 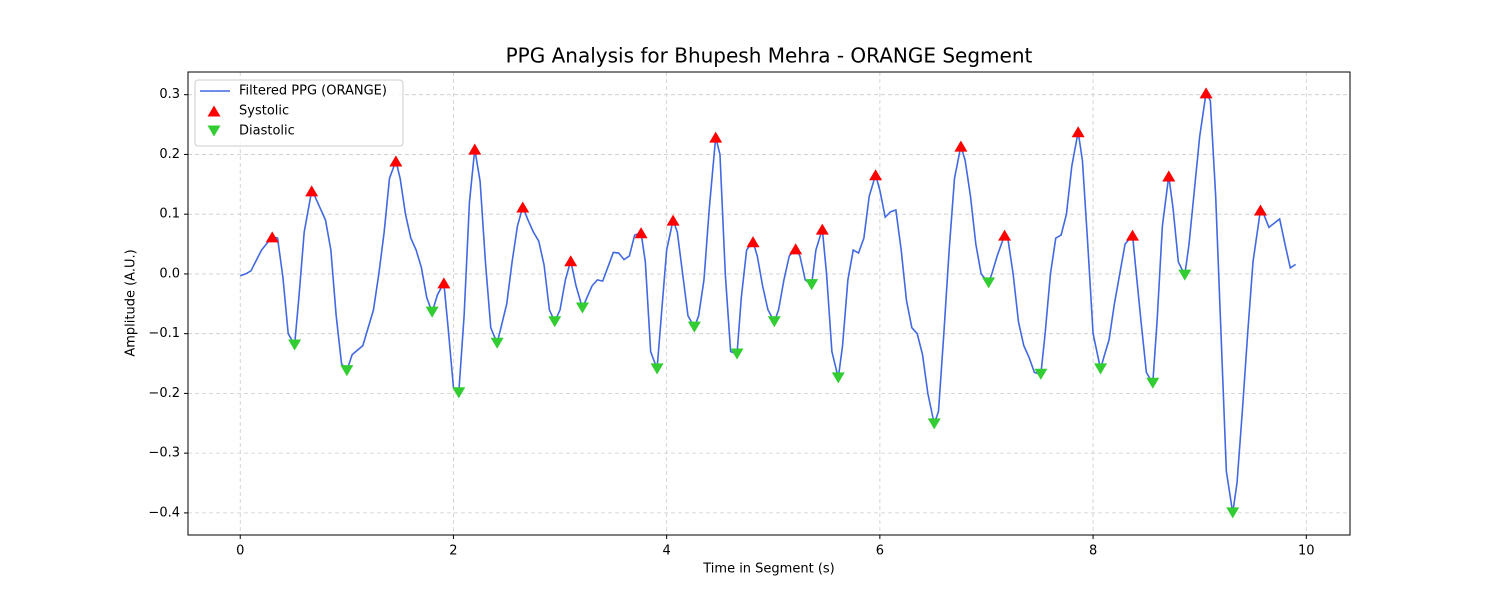 I want to click on y-tick-label: 0.0, so click(x=169, y=273).